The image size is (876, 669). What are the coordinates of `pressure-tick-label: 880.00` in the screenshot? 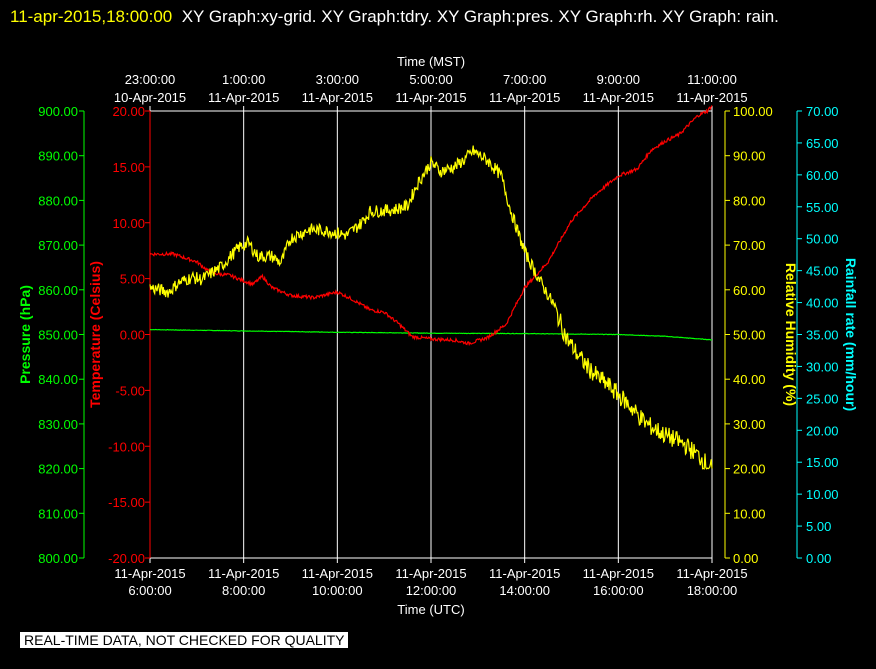 It's located at (58, 200).